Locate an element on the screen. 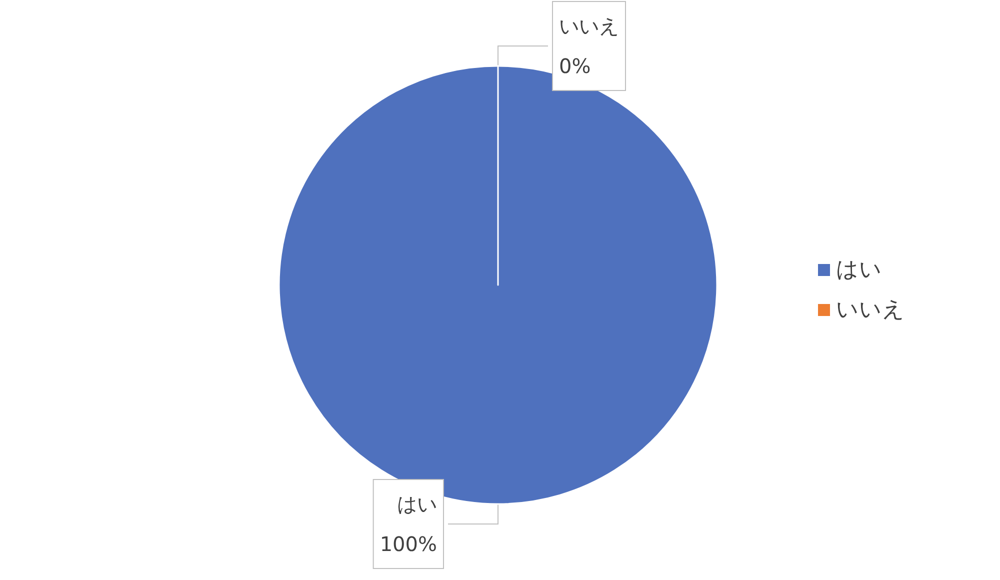 This screenshot has height=580, width=1000. data-label: 100% is located at coordinates (408, 544).